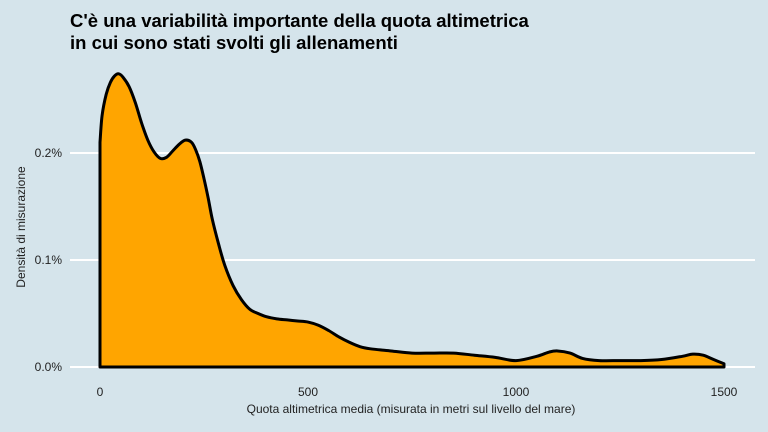 The image size is (768, 432). Describe the element at coordinates (724, 392) in the screenshot. I see `x-tick-label-3: 1500` at that location.